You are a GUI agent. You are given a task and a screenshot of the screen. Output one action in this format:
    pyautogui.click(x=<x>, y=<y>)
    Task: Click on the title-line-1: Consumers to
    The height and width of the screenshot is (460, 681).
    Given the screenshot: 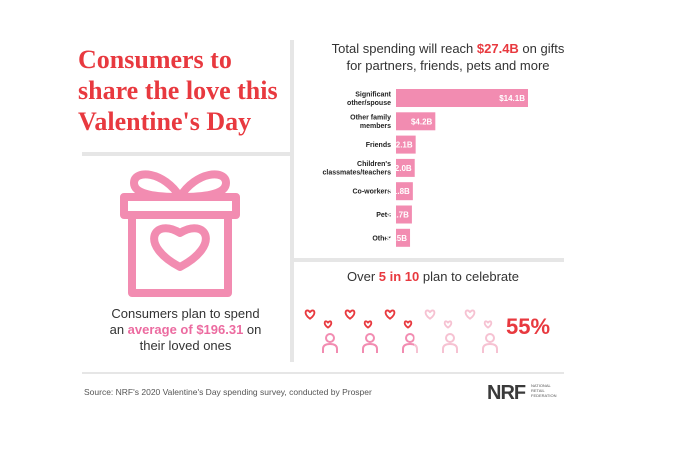 What is the action you would take?
    pyautogui.click(x=155, y=59)
    